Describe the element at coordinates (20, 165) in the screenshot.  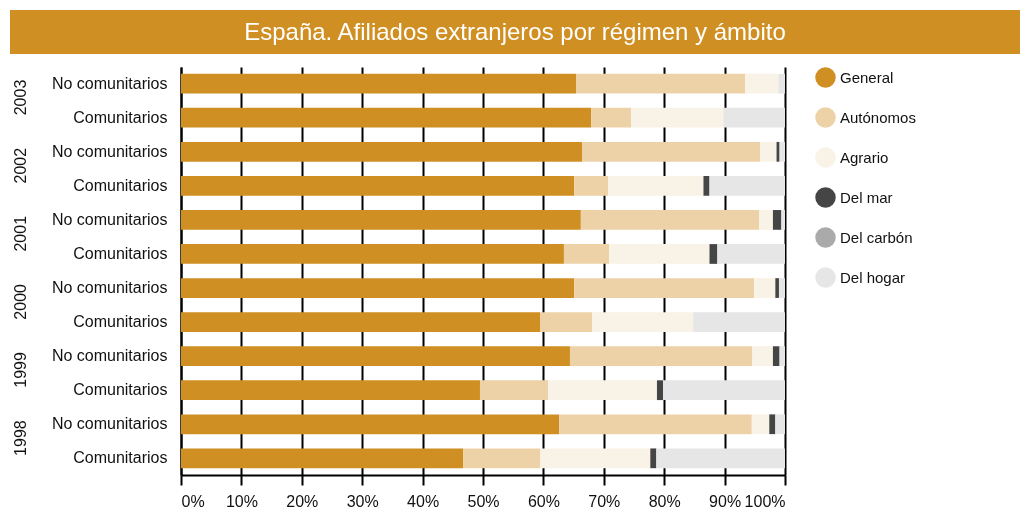
I see `text: 2002` at that location.